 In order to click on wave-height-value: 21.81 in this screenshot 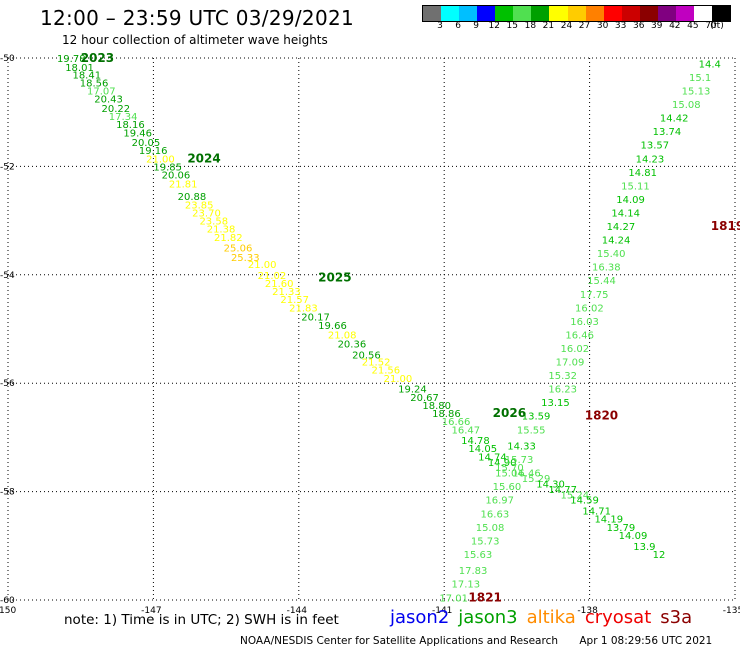, I will do `click(183, 185)`.